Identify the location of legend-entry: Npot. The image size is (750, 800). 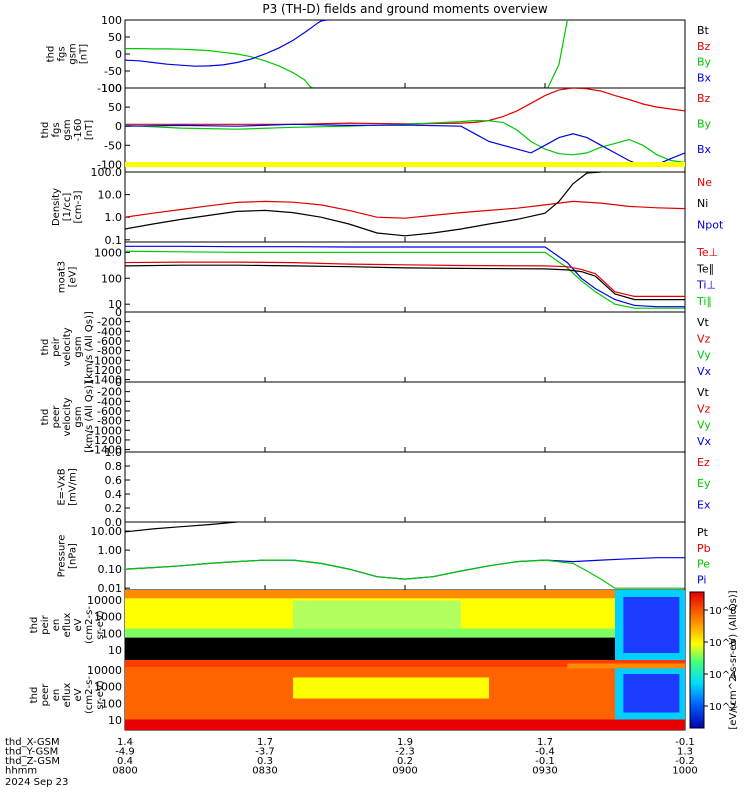
(710, 224).